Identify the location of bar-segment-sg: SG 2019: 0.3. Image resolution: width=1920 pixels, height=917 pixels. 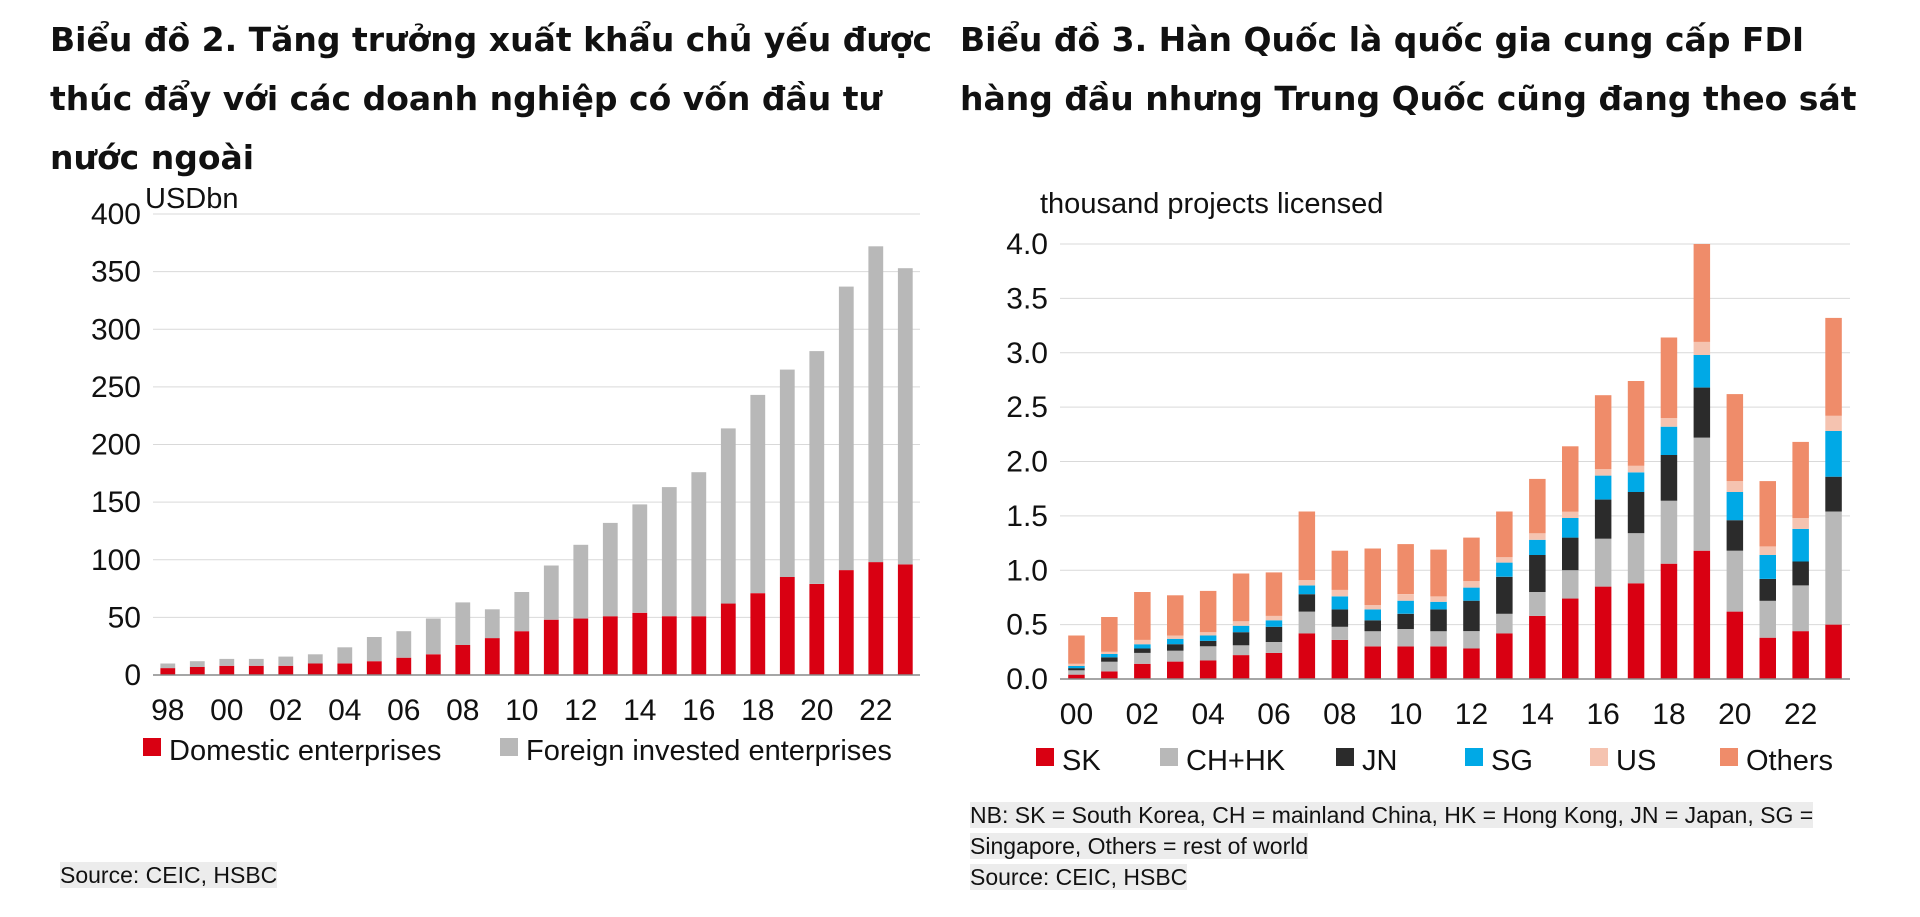
(1702, 371).